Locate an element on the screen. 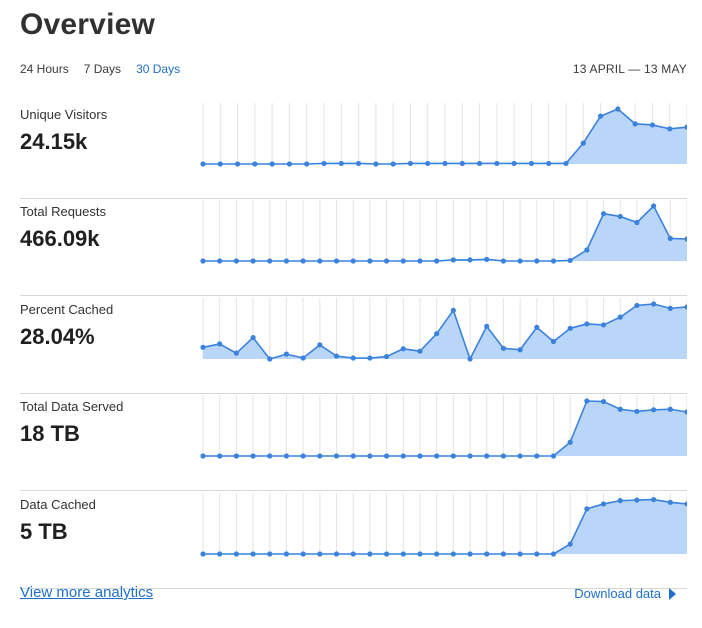 This screenshot has width=702, height=628. tab-24-hours: 24 Hours is located at coordinates (44, 69).